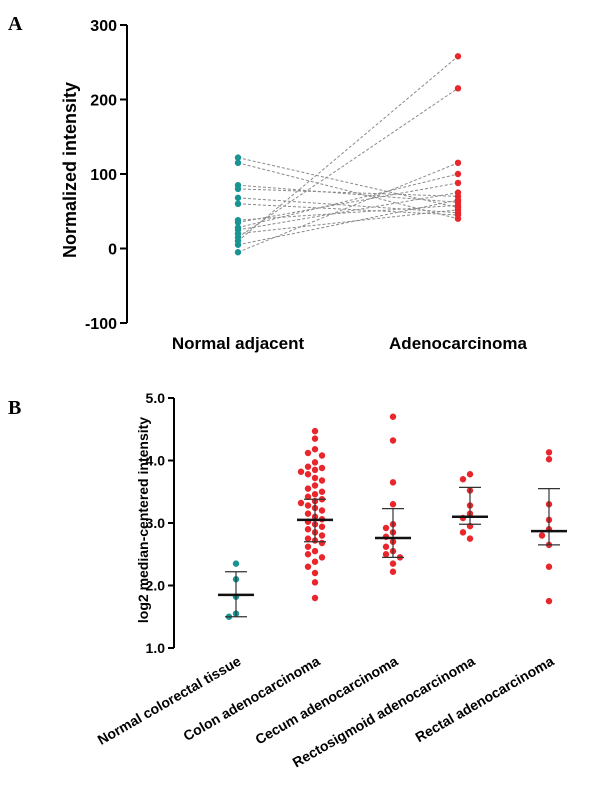 The width and height of the screenshot is (598, 803). I want to click on panel-a-y-tick-label: -100, so click(101, 324).